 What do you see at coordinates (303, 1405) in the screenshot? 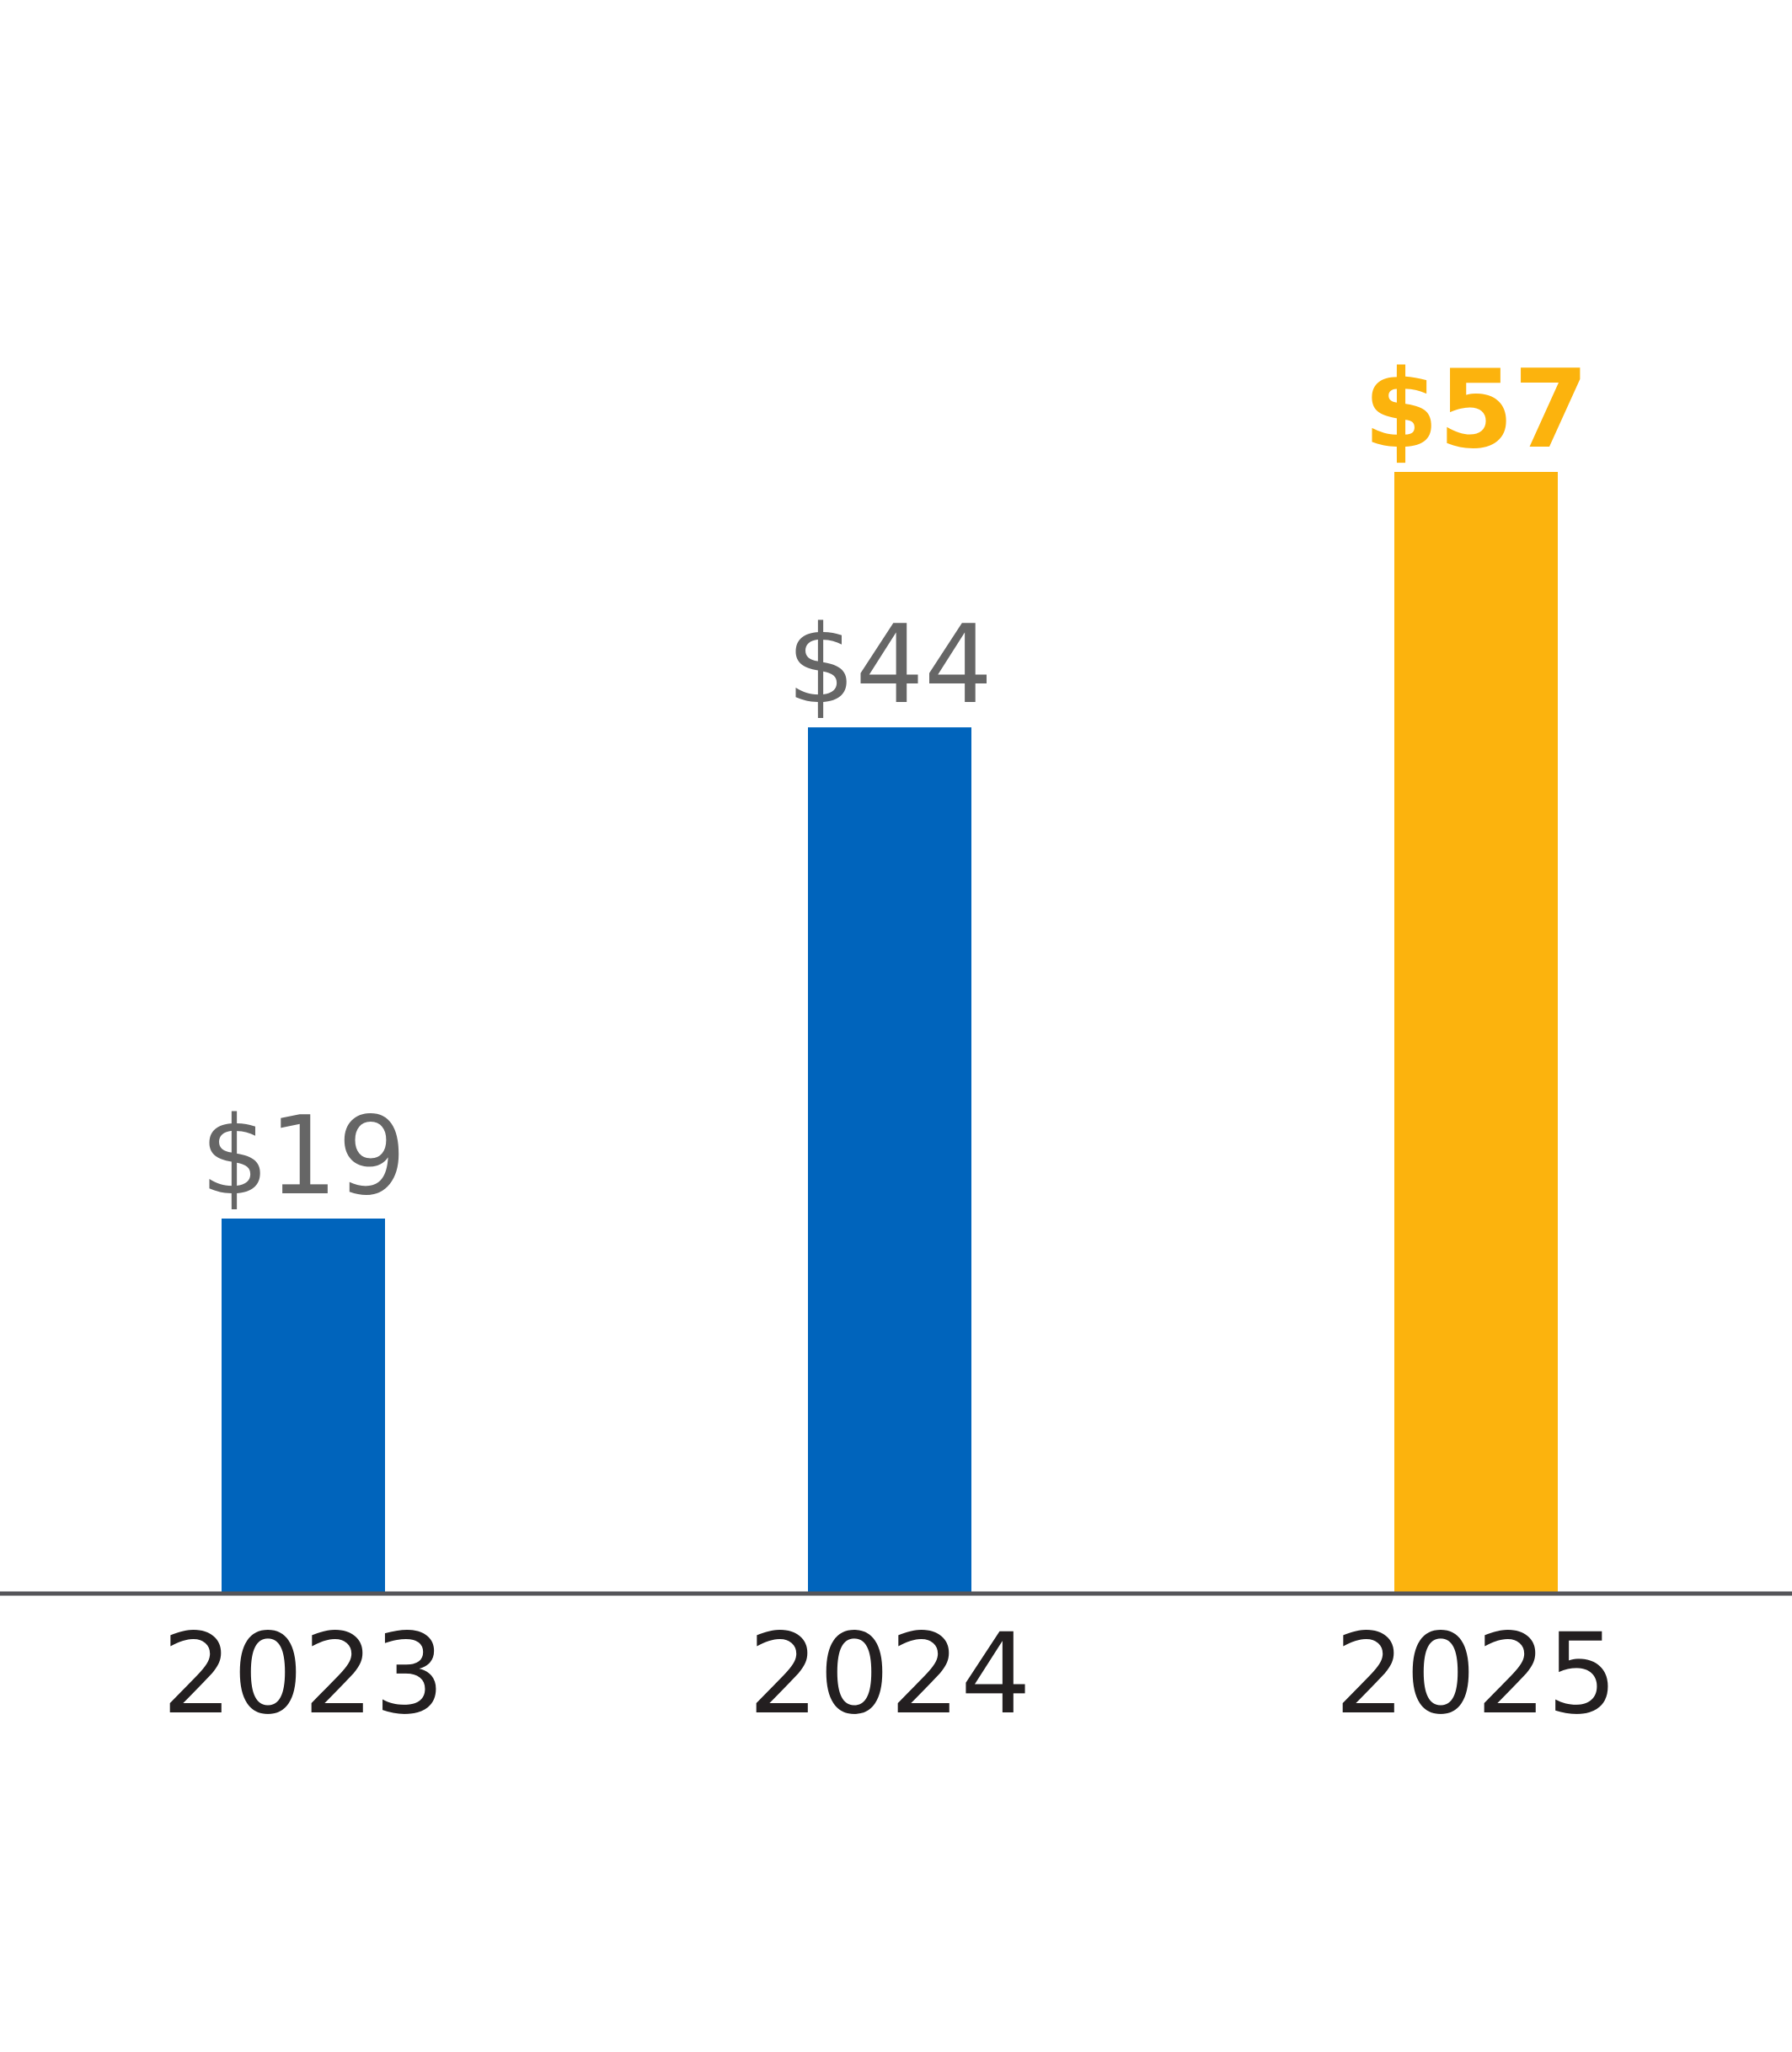
I see `bar-2023` at bounding box center [303, 1405].